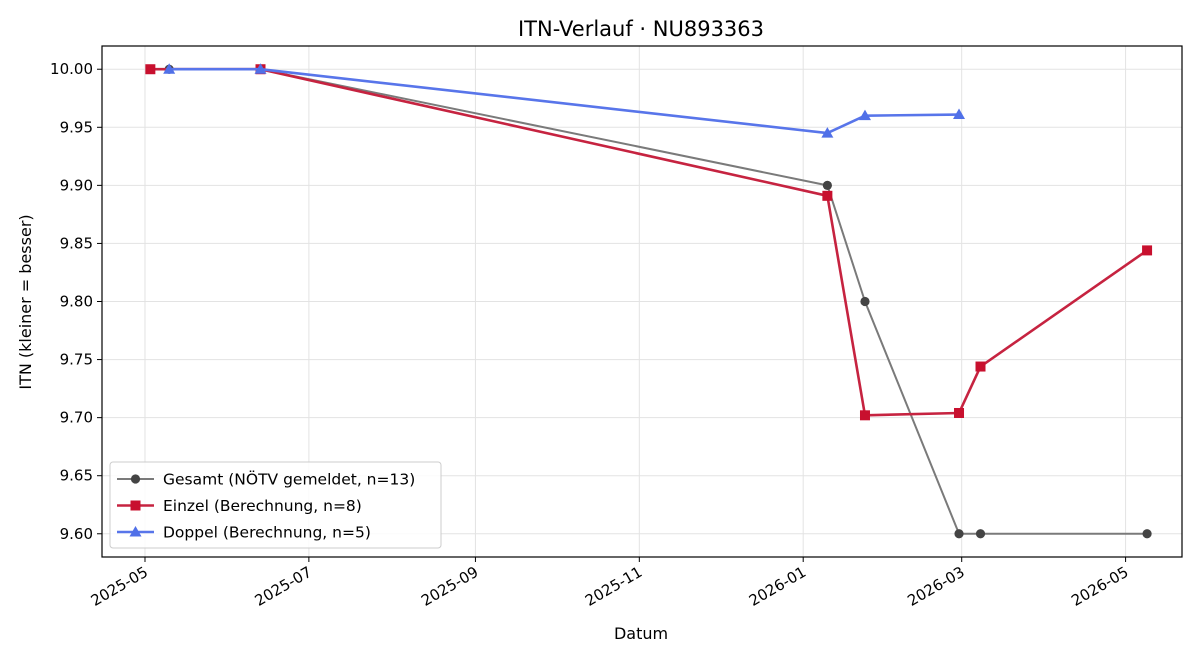 The image size is (1200, 660). What do you see at coordinates (135, 505) in the screenshot?
I see `legend-marker-einzel` at bounding box center [135, 505].